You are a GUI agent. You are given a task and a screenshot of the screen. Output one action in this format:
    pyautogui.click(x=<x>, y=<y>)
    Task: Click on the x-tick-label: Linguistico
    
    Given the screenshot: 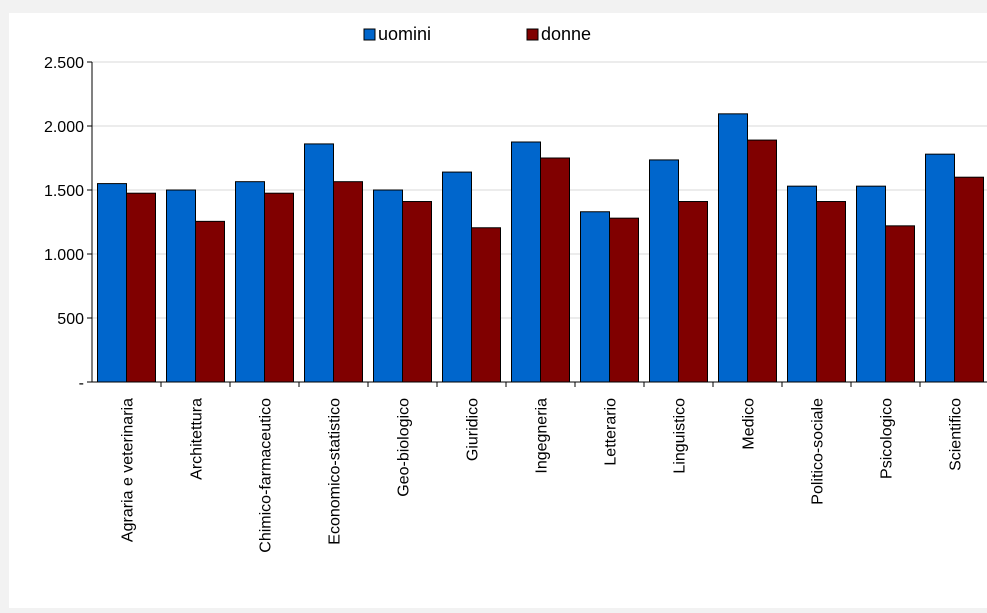 What is the action you would take?
    pyautogui.click(x=680, y=436)
    